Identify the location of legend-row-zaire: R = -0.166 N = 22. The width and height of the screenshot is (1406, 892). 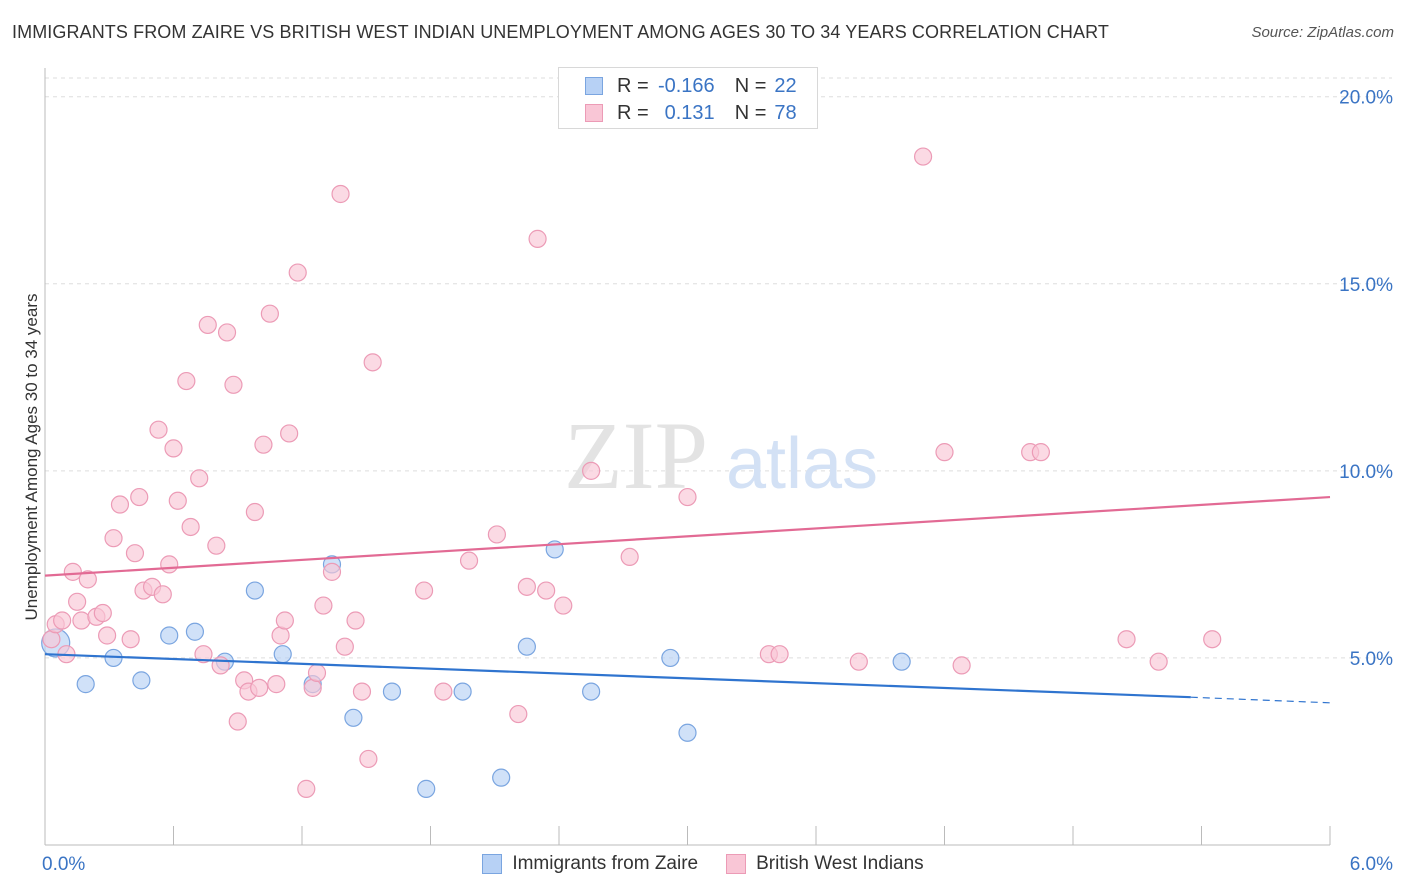
(691, 86).